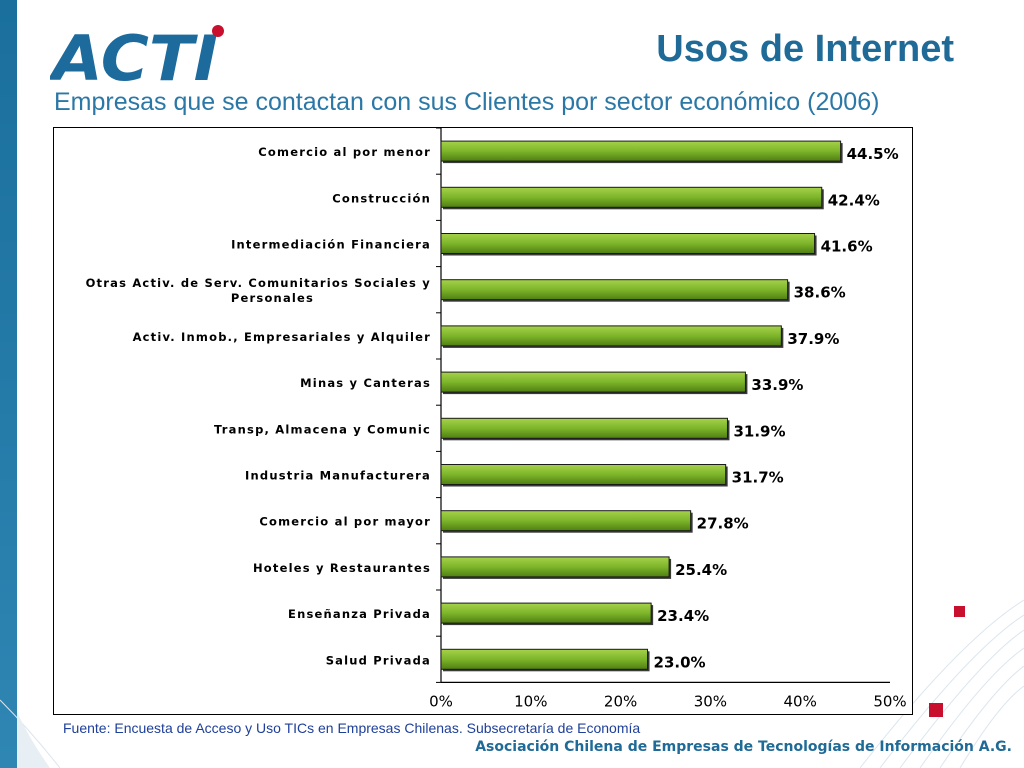 This screenshot has width=1024, height=768. I want to click on x-tick-label: 50%, so click(889, 701).